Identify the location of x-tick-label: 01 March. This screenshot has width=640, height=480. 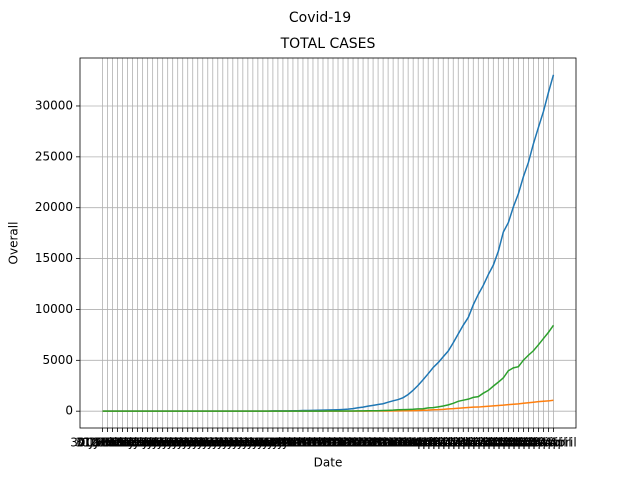
(258, 443).